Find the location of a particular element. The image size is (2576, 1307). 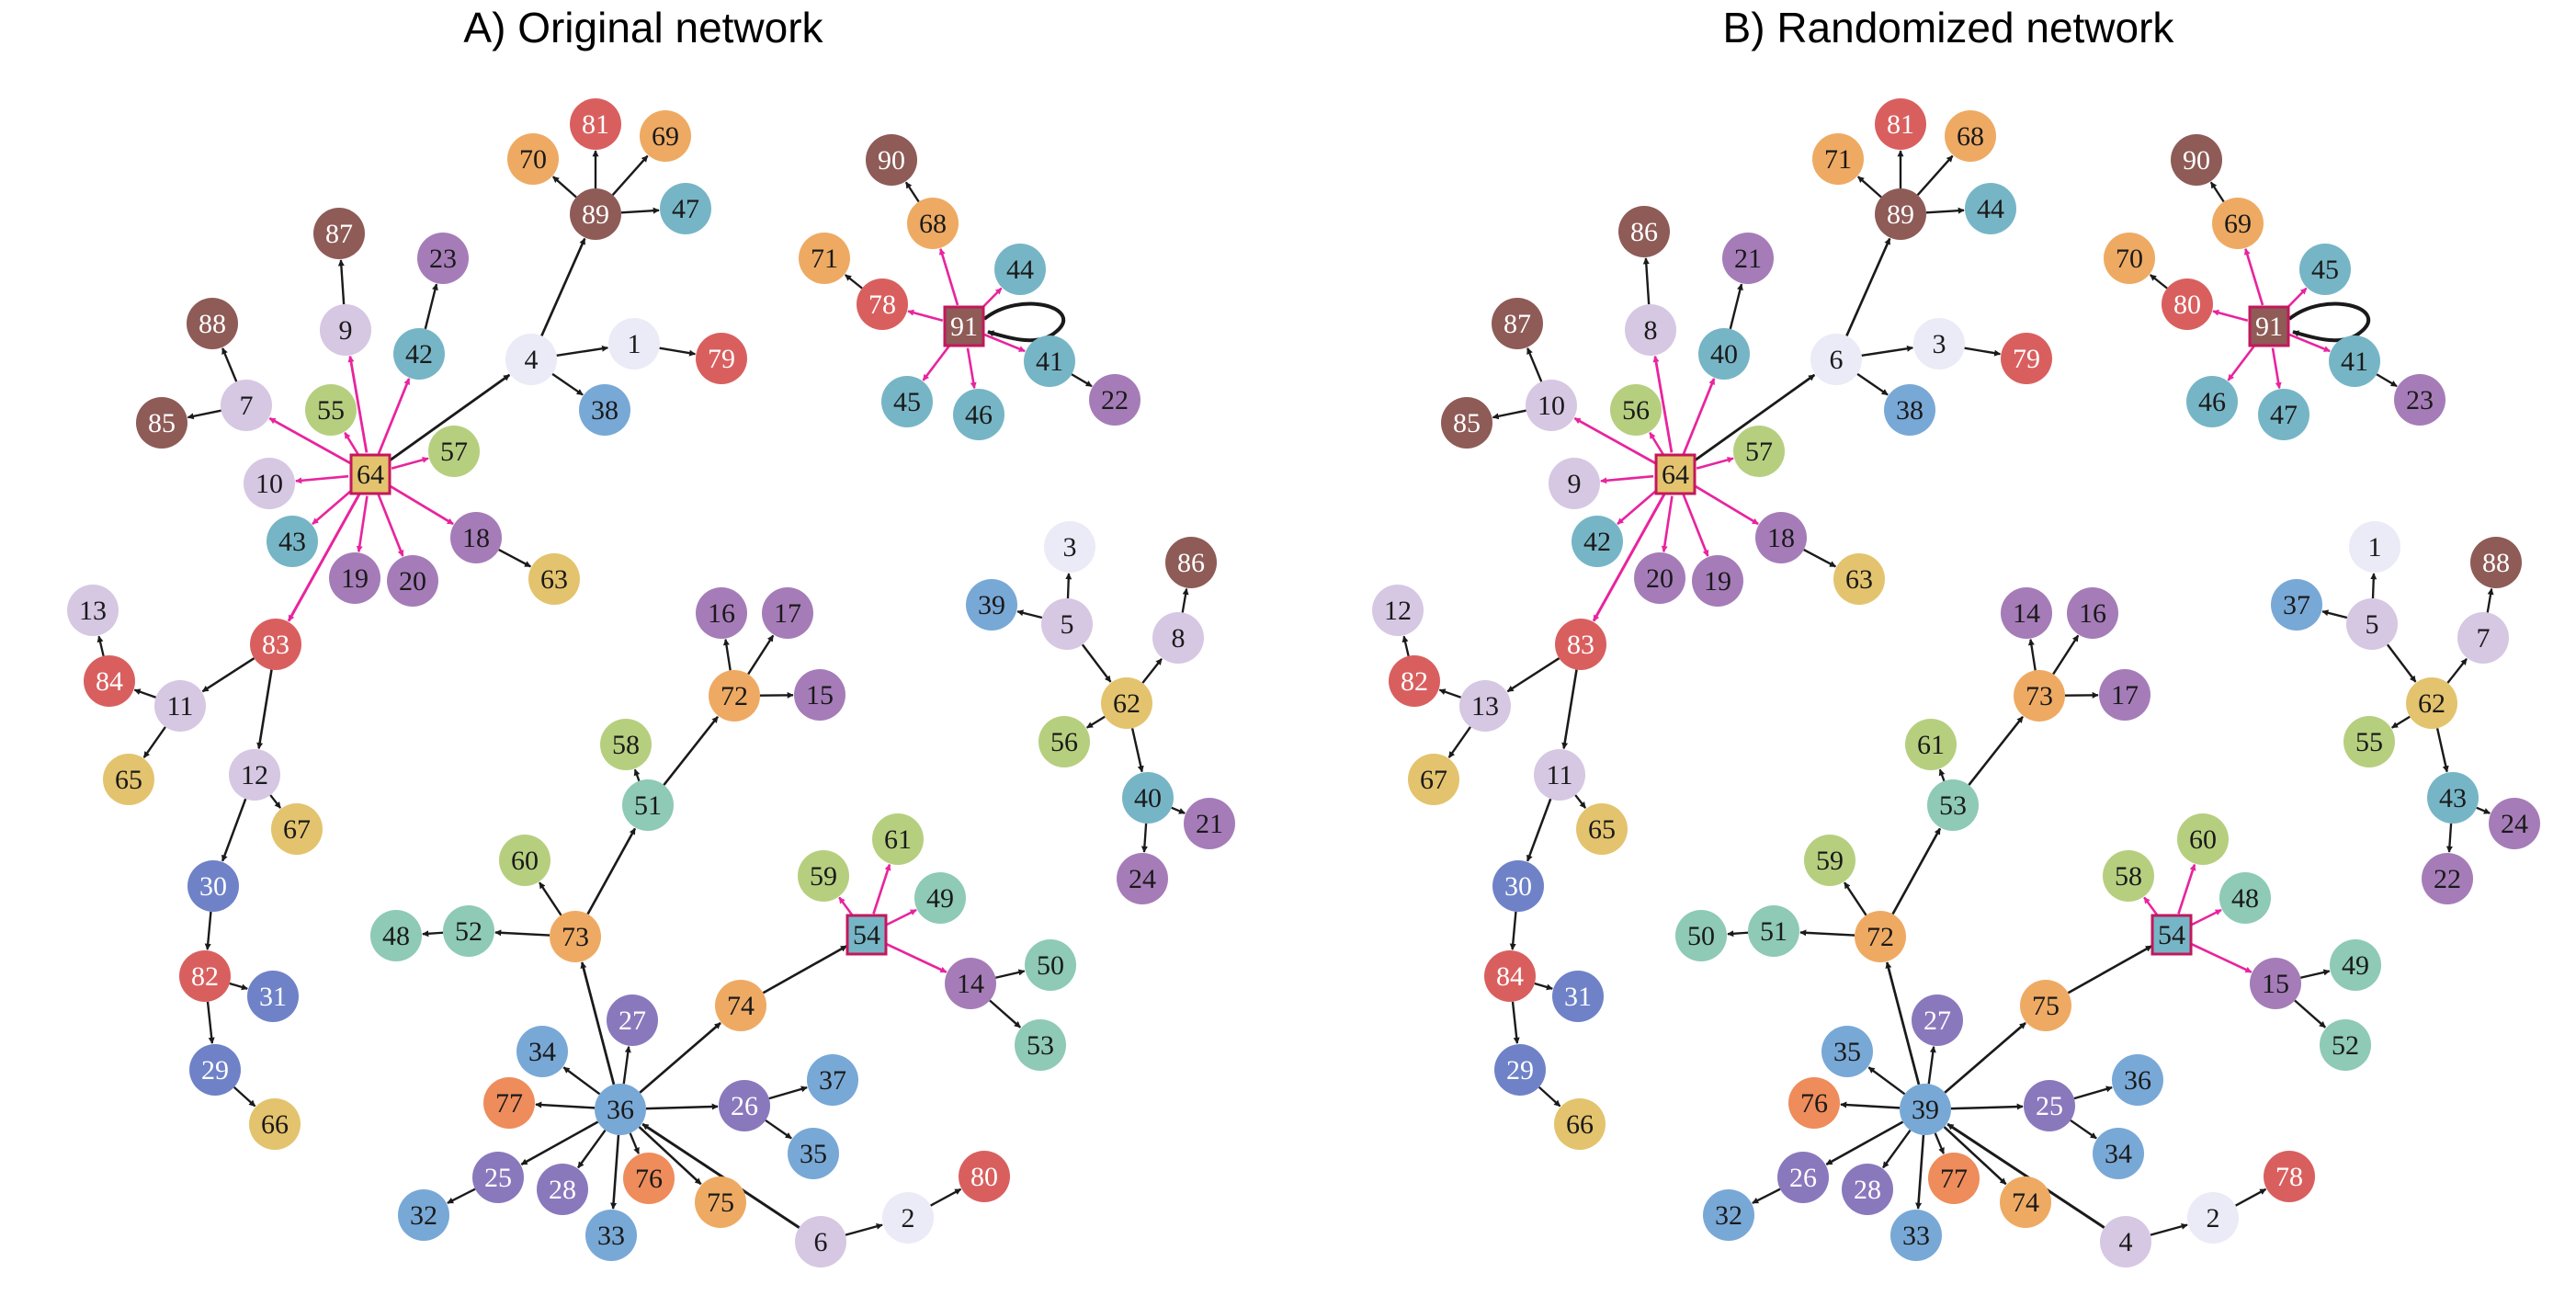

node-88: 88 is located at coordinates (2496, 562).